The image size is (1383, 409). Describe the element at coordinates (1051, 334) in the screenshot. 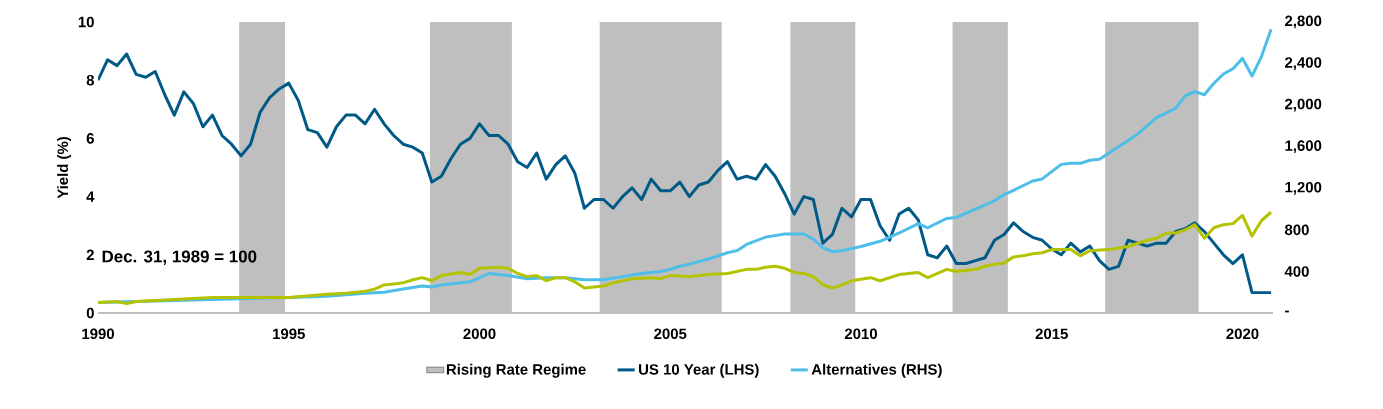

I see `x-tick-label: 2015` at that location.